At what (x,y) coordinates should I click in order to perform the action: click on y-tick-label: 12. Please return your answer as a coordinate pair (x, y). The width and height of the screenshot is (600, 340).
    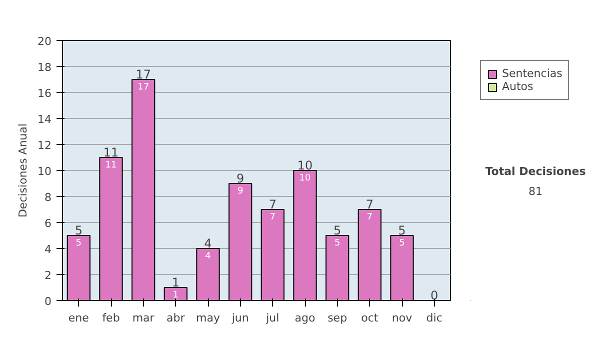
    Looking at the image, I should click on (45, 145).